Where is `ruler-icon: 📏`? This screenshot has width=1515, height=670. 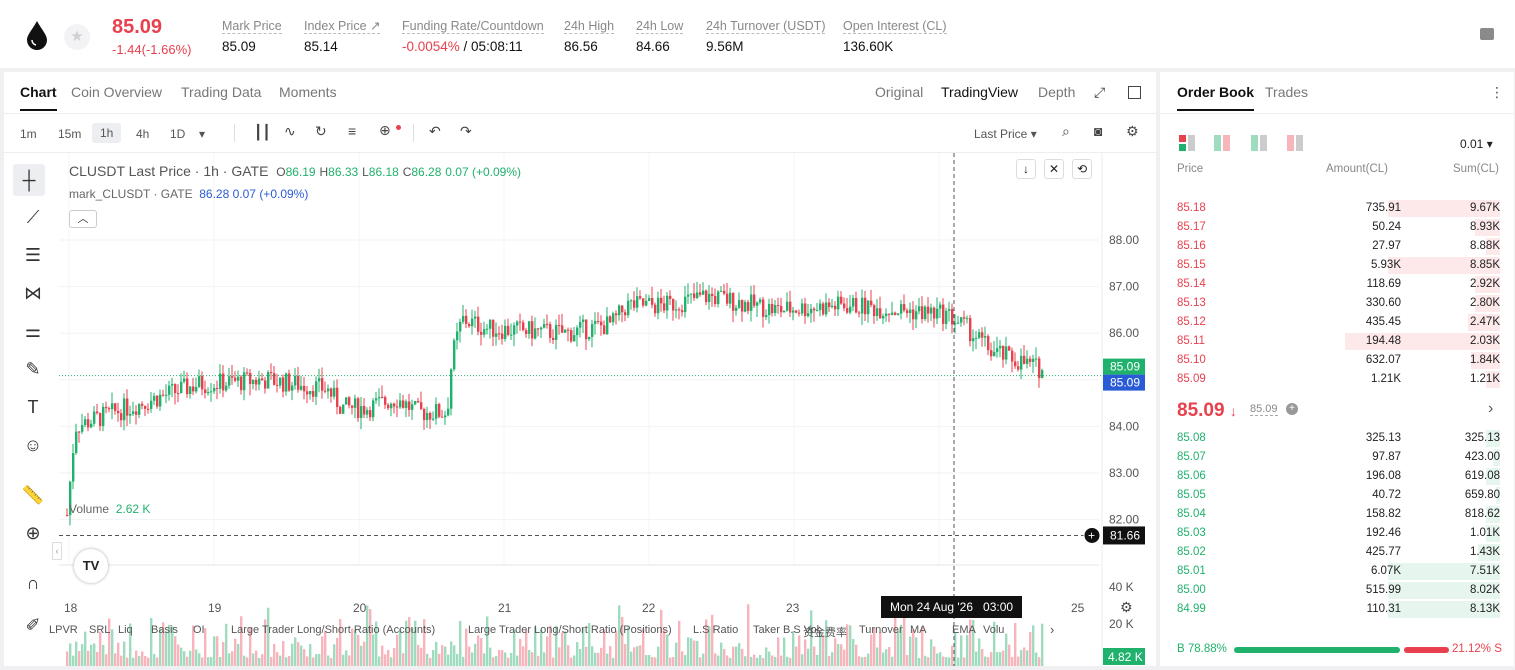 ruler-icon: 📏 is located at coordinates (33, 495).